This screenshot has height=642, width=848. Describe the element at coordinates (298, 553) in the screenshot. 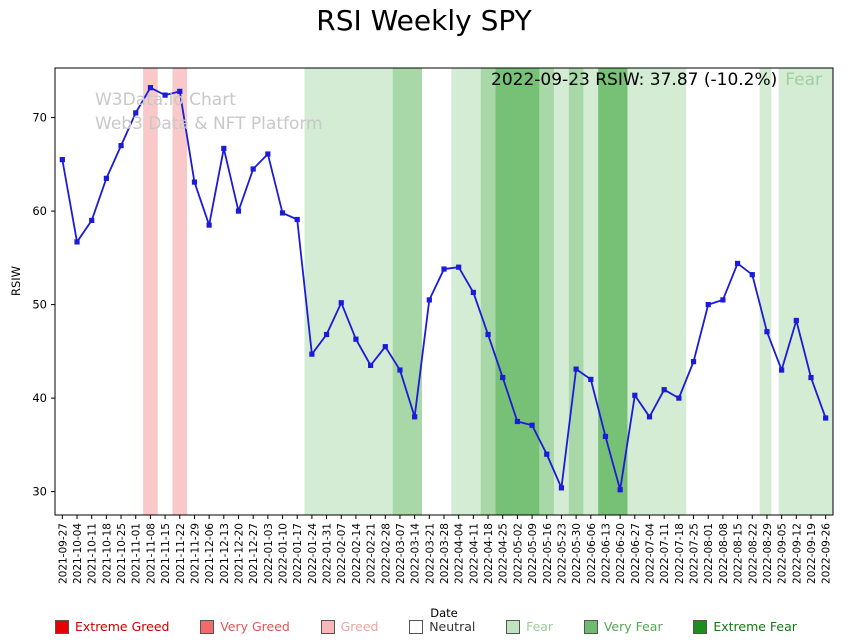

I see `x-tick-label: 2022-01-17` at that location.